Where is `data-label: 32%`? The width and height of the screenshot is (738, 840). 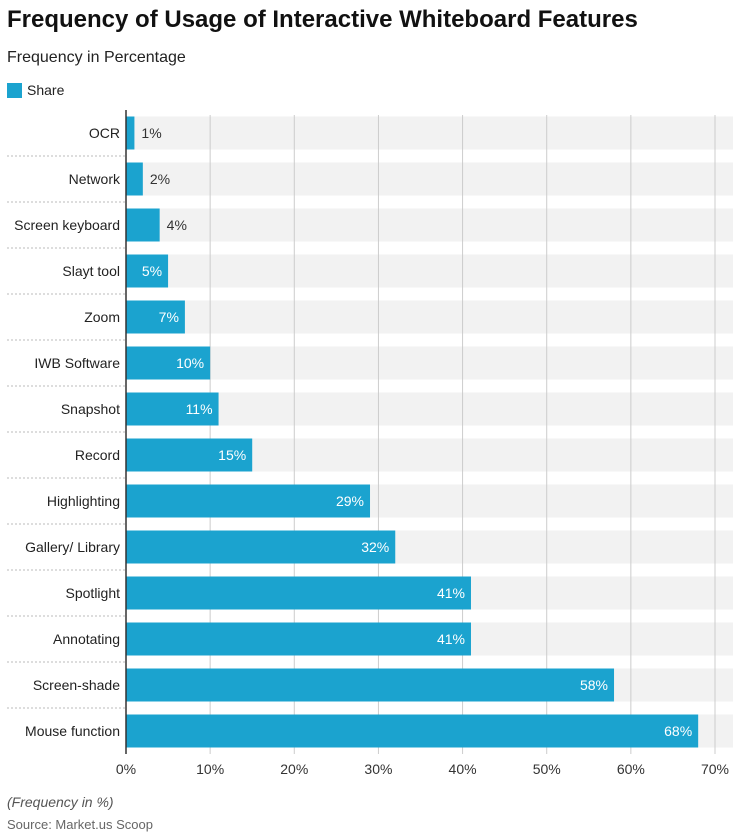 data-label: 32% is located at coordinates (375, 547).